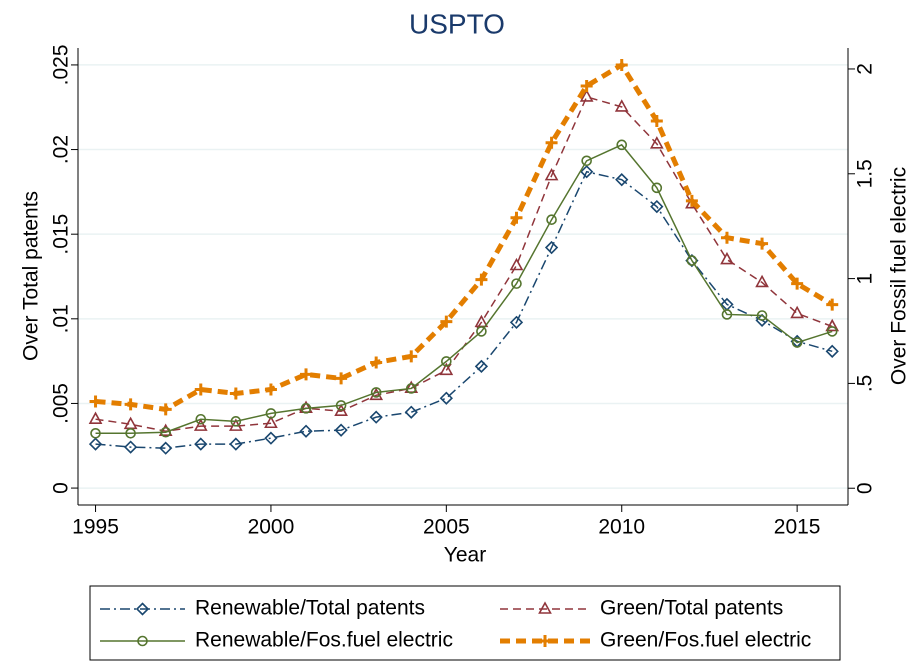 The image size is (914, 671). What do you see at coordinates (61, 488) in the screenshot?
I see `y-tick-label: 0` at bounding box center [61, 488].